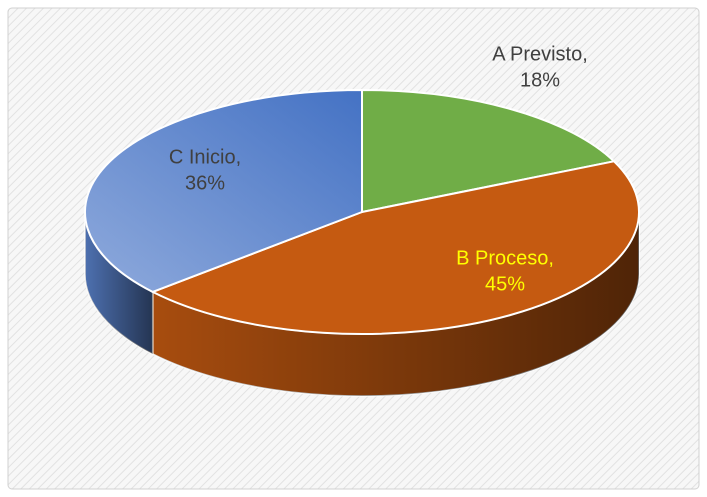  Describe the element at coordinates (540, 54) in the screenshot. I see `data-label-category: A Previsto,` at that location.